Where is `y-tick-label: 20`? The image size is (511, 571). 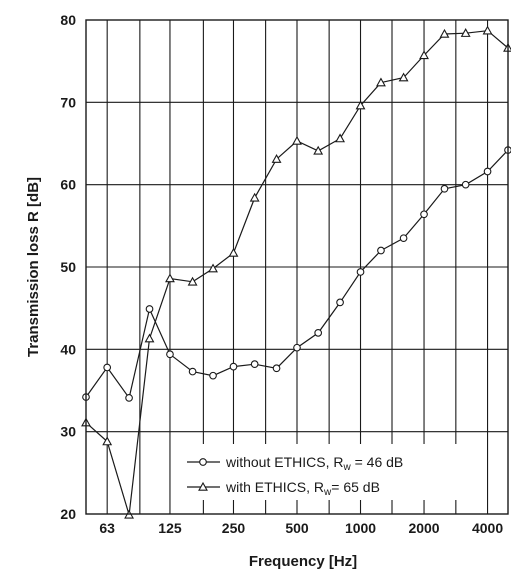
y-tick-label: 20 is located at coordinates (68, 514).